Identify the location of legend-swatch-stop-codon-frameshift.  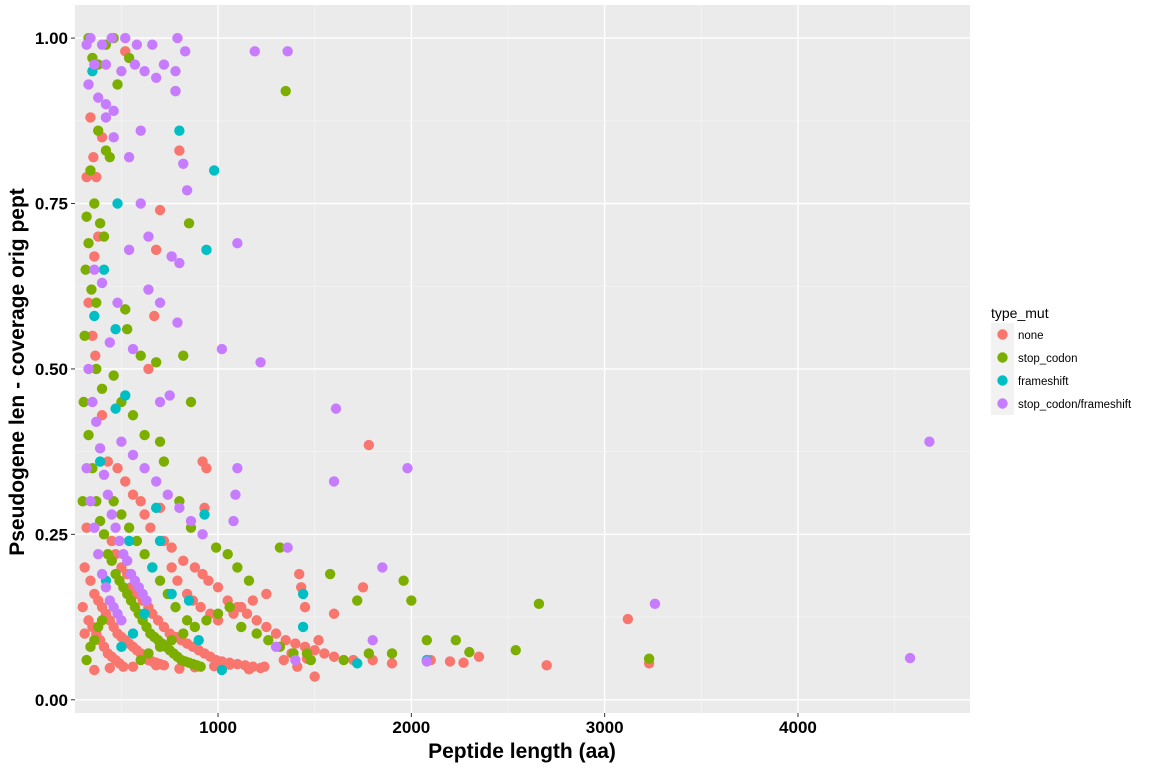
(1002, 403).